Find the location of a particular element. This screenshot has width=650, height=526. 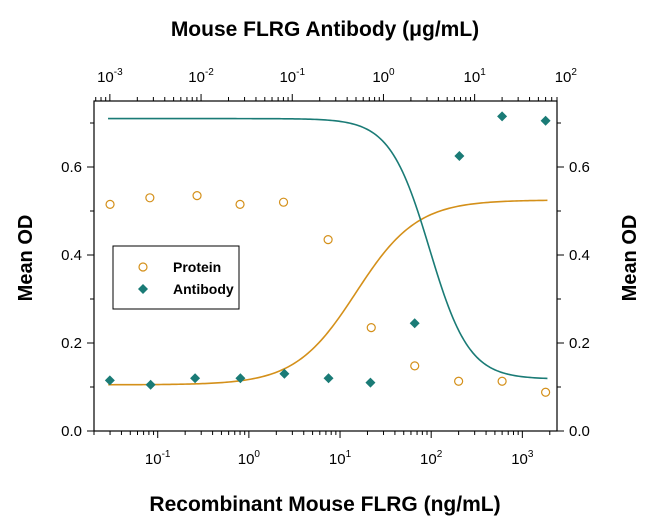

right-y-tick-label: 0.4 is located at coordinates (579, 255).